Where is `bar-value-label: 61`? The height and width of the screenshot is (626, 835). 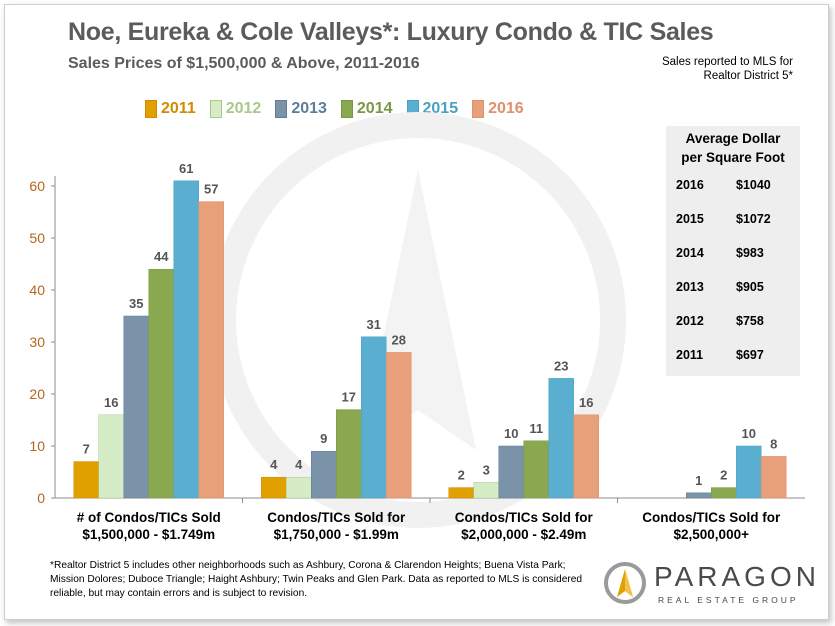 bar-value-label: 61 is located at coordinates (186, 168).